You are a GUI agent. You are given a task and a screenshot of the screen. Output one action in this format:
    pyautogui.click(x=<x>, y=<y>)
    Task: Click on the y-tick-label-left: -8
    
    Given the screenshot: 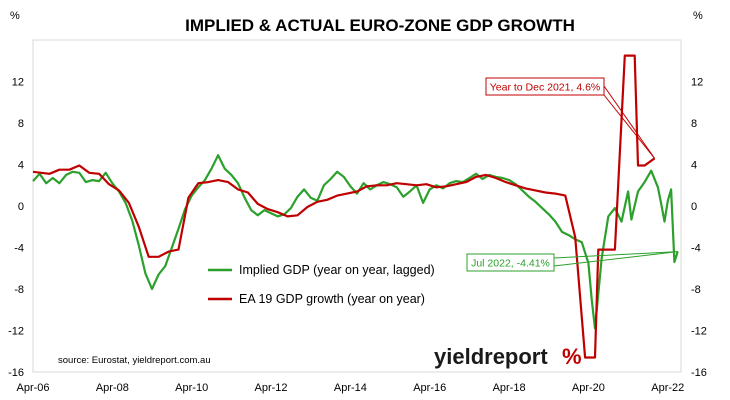 What is the action you would take?
    pyautogui.click(x=19, y=290)
    